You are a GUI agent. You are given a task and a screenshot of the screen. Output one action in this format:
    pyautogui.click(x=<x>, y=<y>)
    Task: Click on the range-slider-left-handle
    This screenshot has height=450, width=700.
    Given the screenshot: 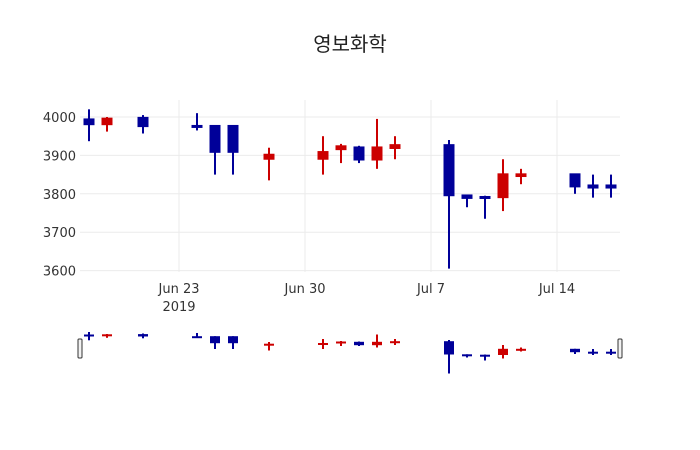 What is the action you would take?
    pyautogui.click(x=80, y=348)
    